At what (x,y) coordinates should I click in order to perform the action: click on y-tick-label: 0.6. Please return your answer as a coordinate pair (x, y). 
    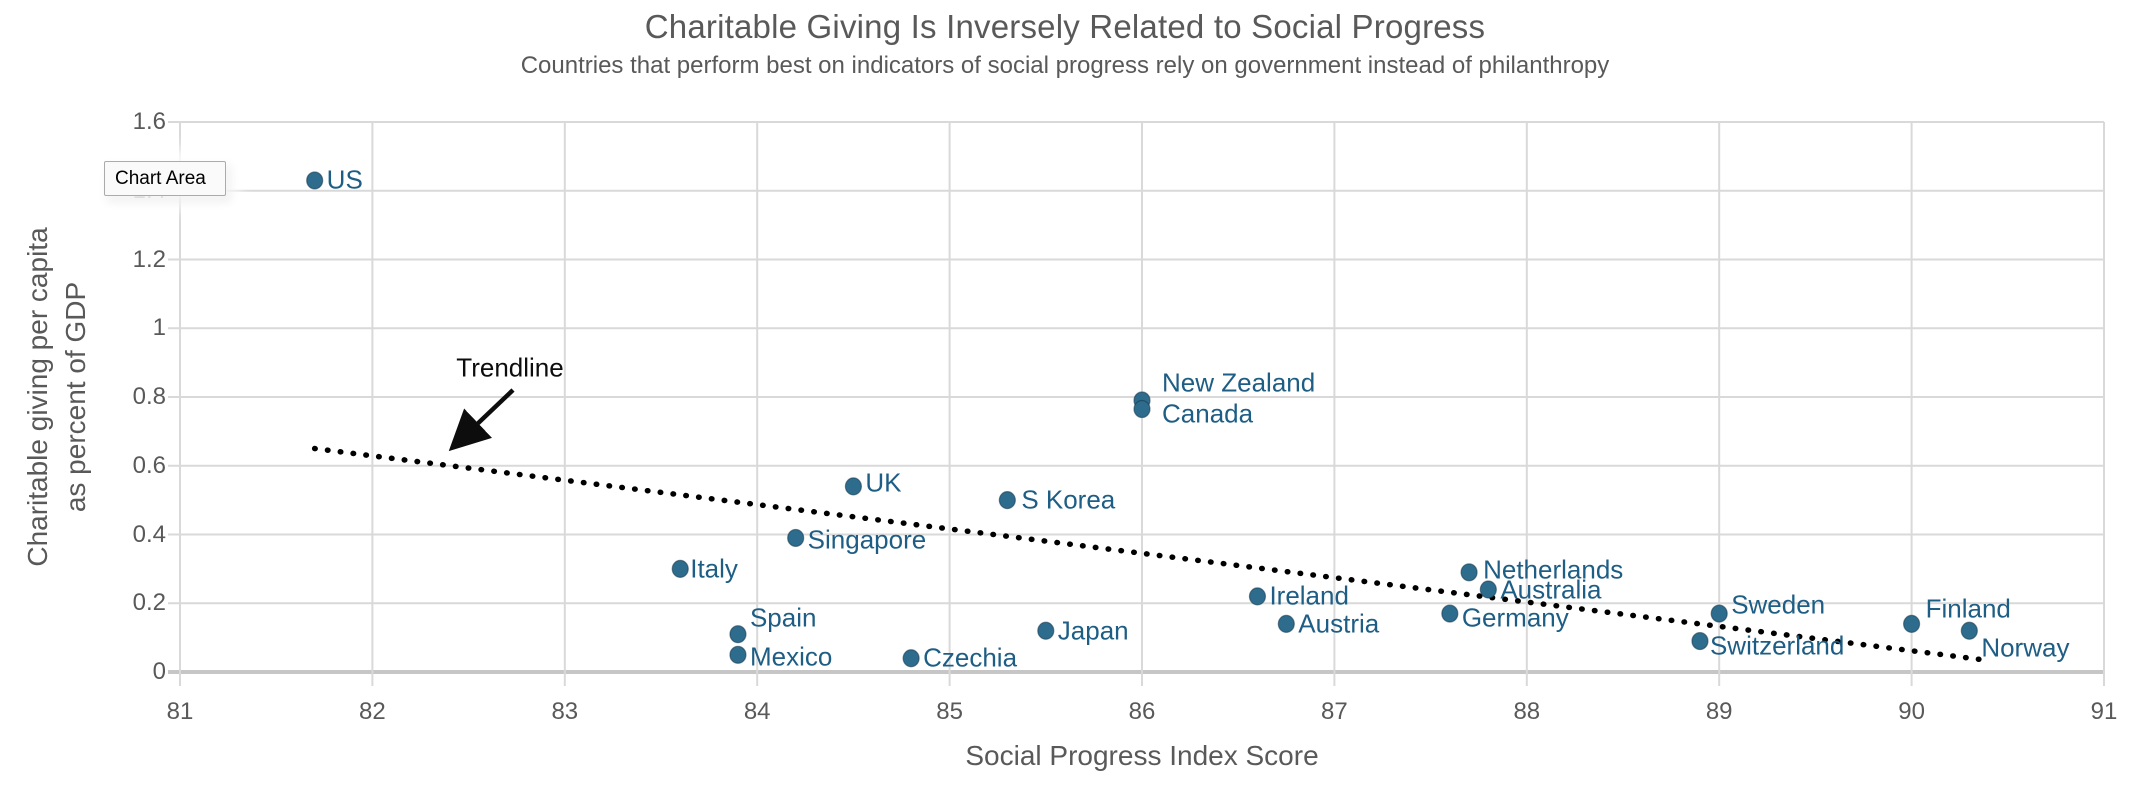
    Looking at the image, I should click on (149, 465).